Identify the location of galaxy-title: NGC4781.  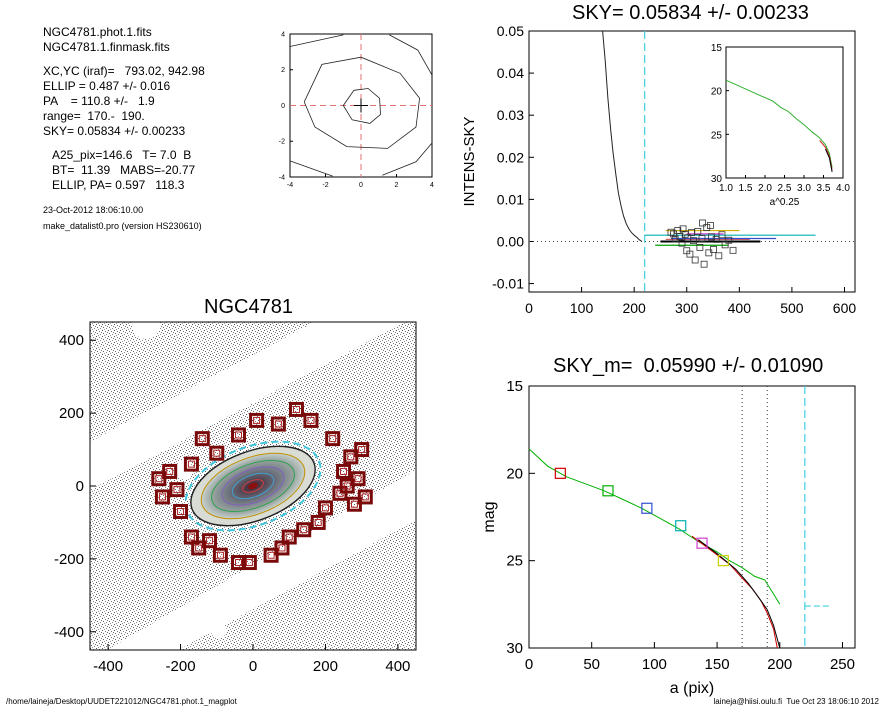
(248, 307).